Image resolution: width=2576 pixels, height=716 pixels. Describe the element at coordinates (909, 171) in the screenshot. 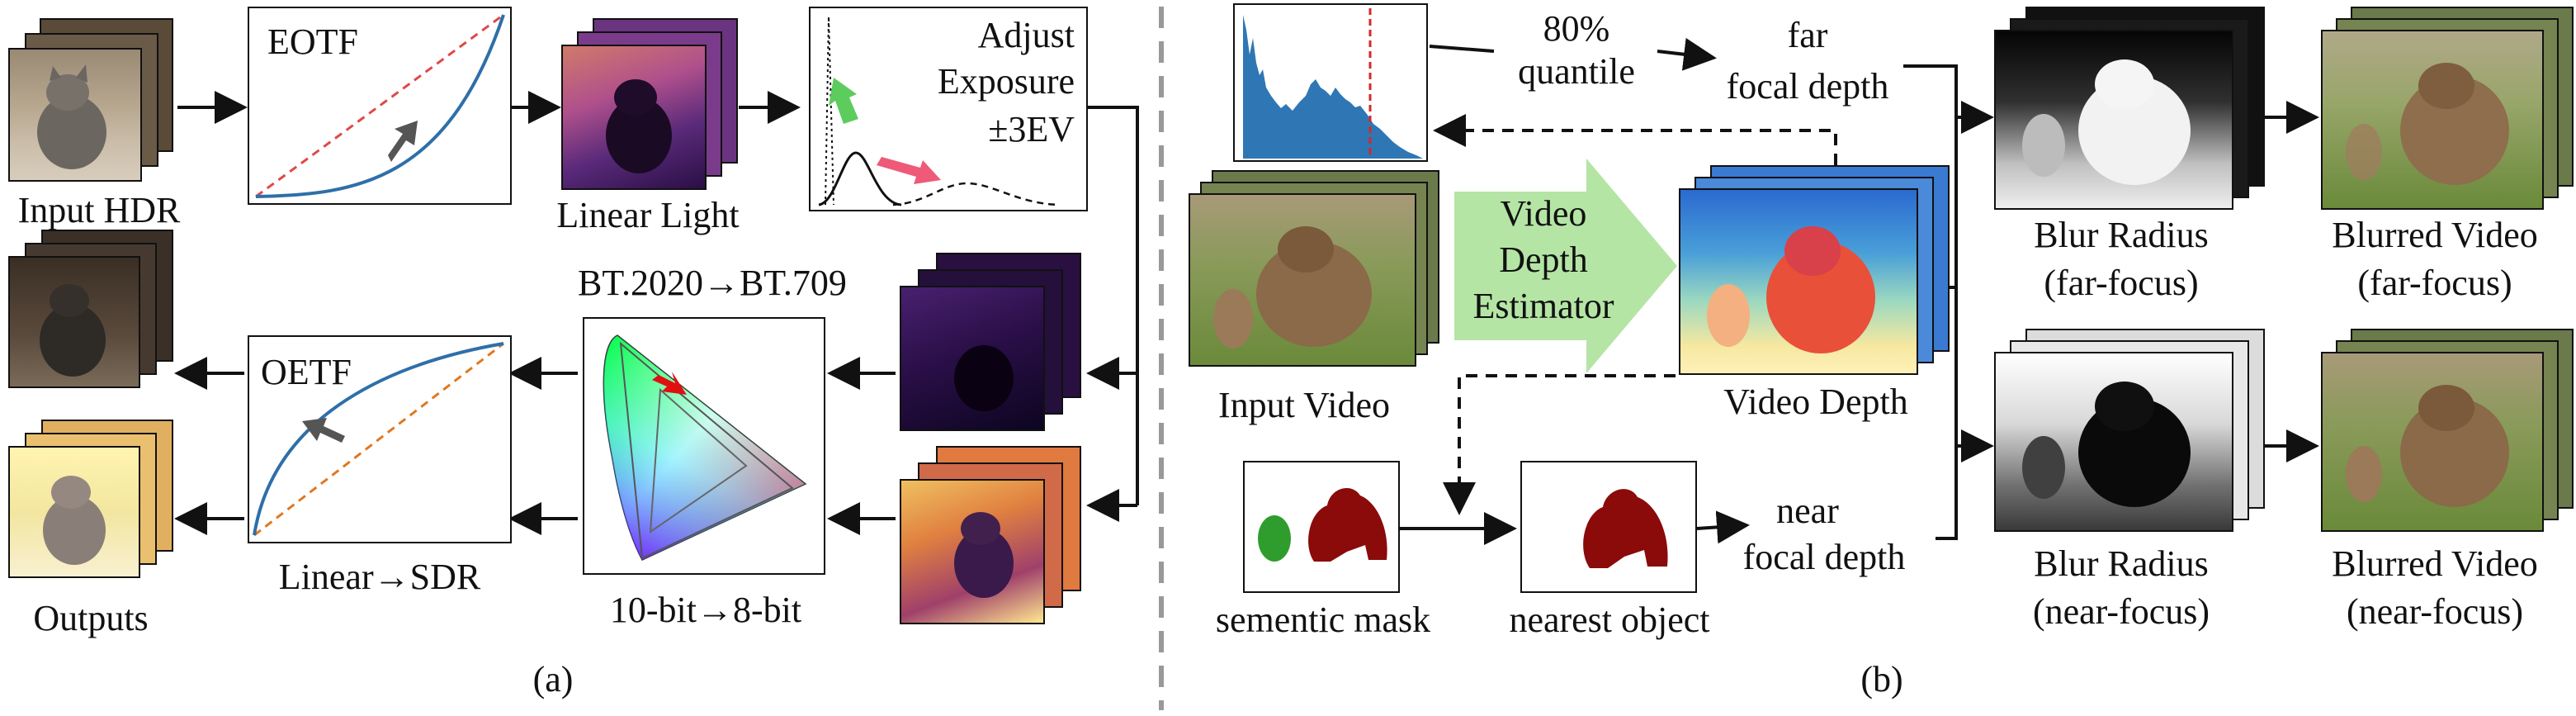

I see `pink-arrow` at that location.